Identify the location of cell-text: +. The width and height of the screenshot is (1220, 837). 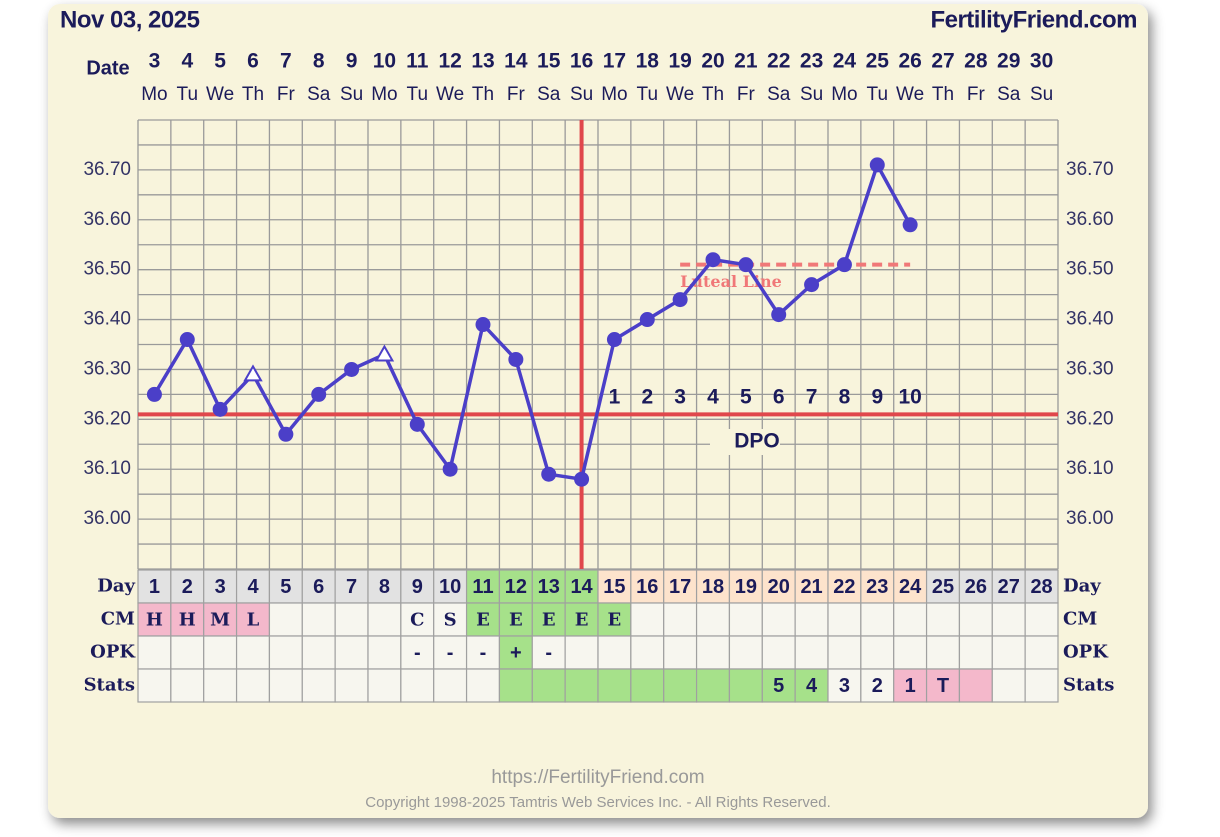
(516, 653).